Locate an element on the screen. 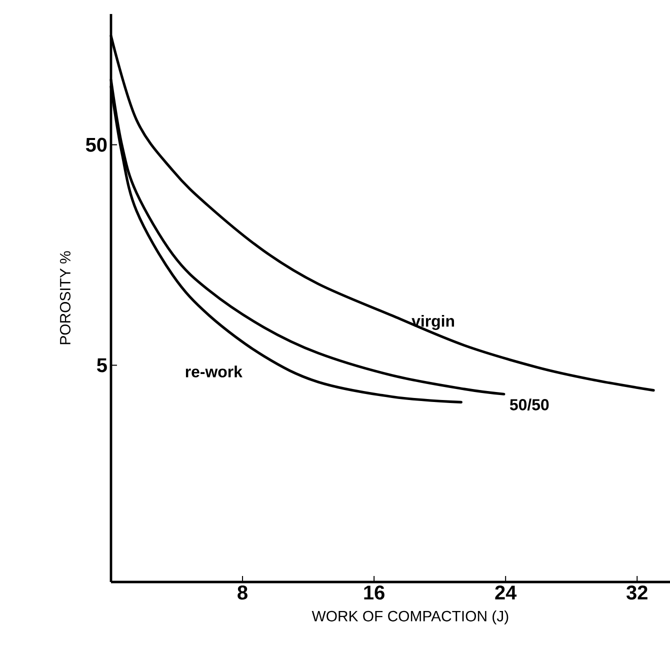  y-tick-label: 5 is located at coordinates (102, 365).